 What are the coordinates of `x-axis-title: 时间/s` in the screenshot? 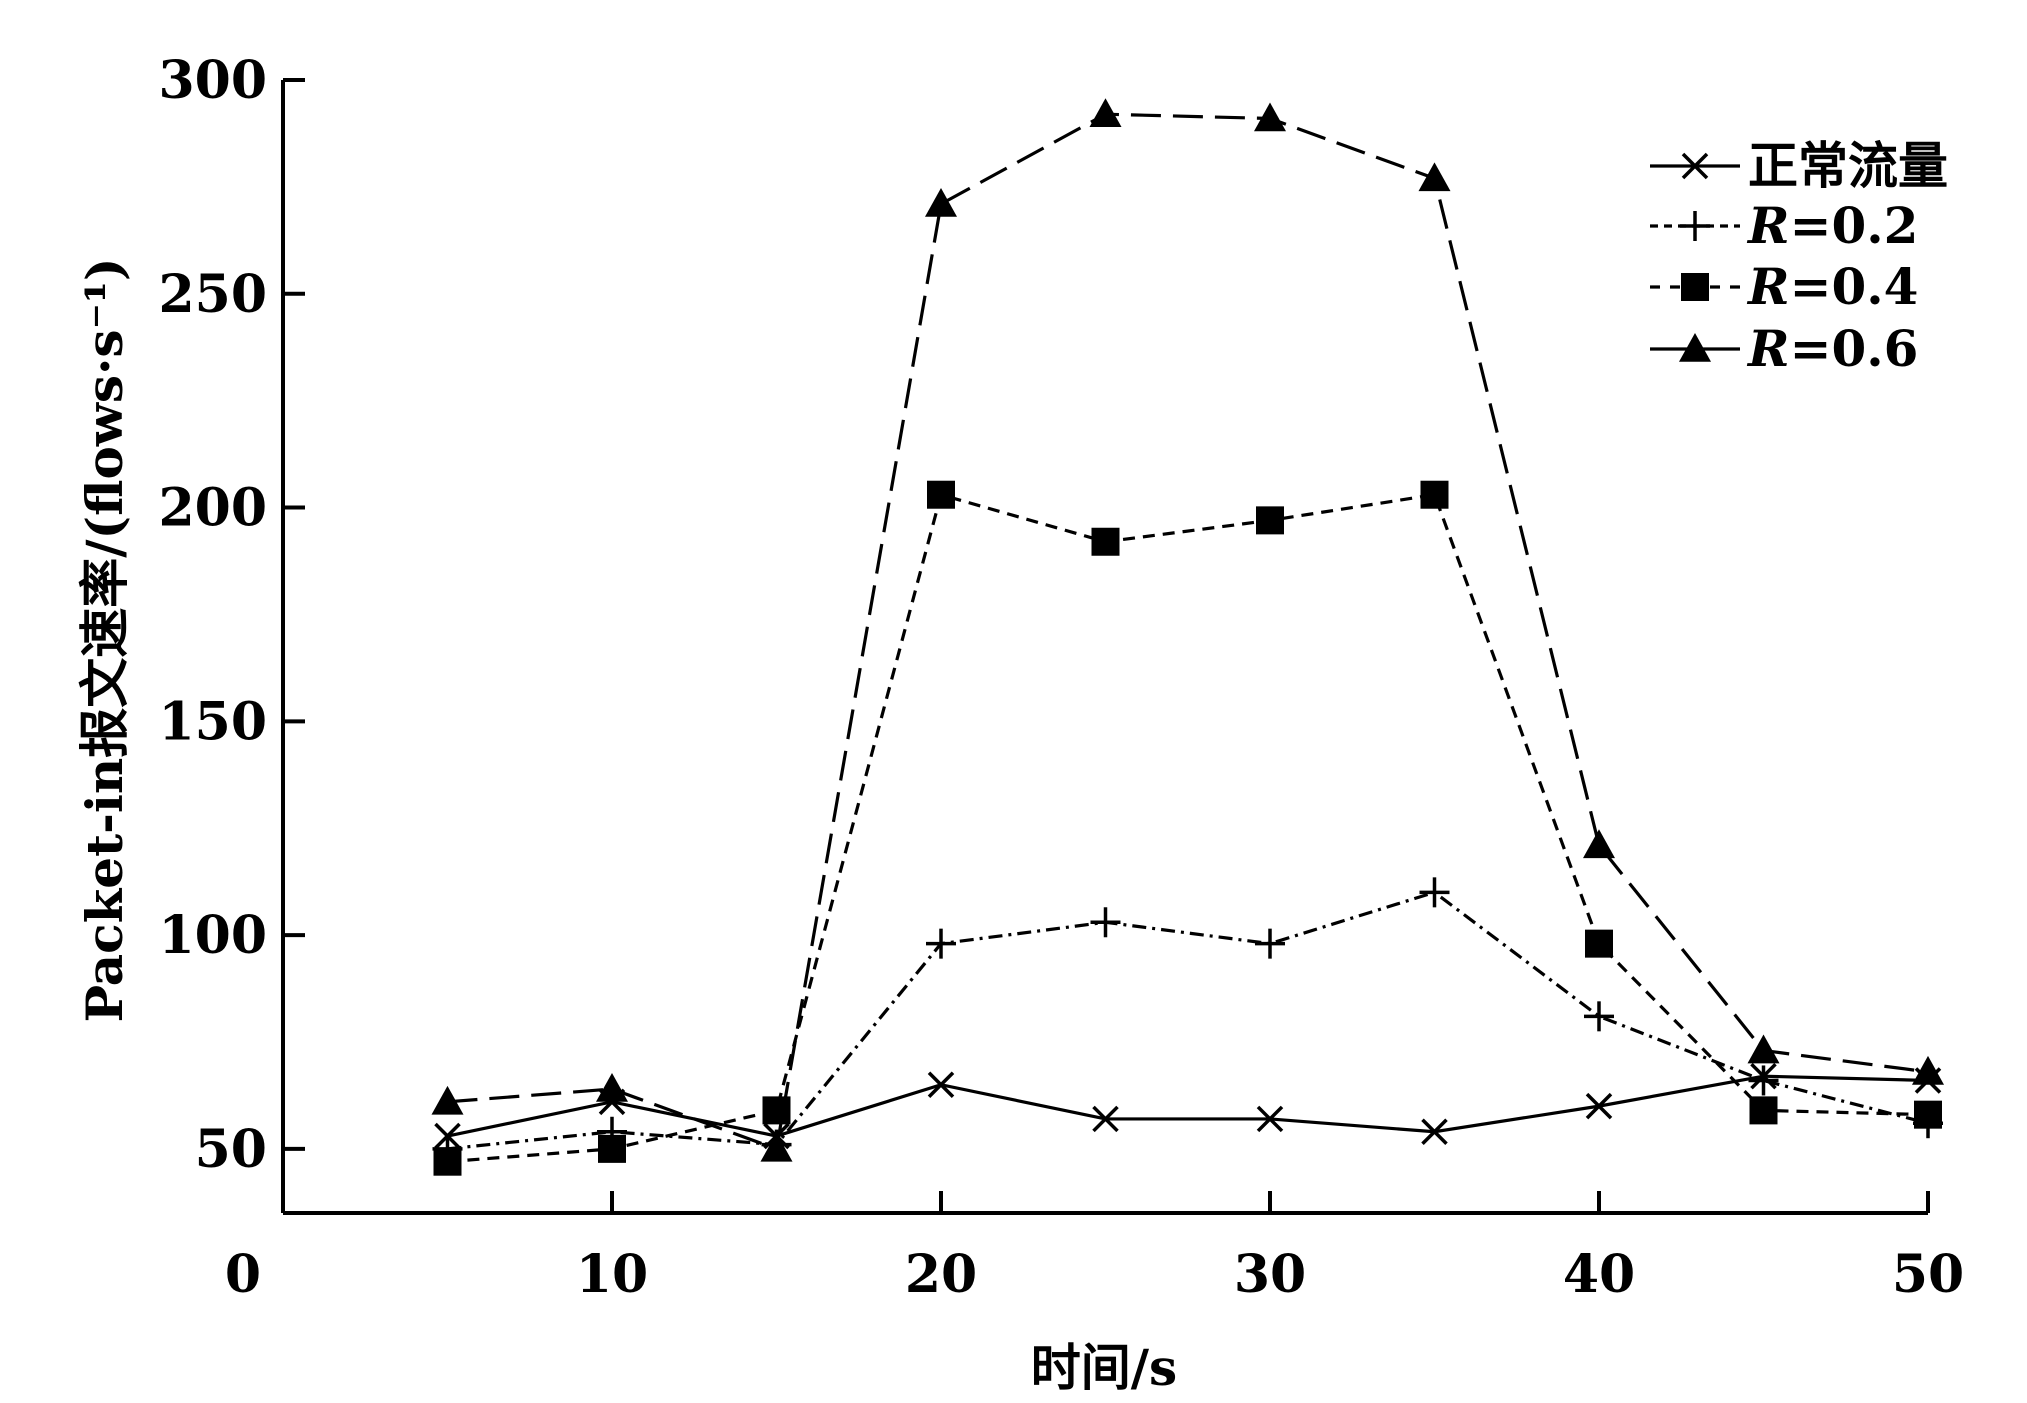 It's located at (1104, 1367).